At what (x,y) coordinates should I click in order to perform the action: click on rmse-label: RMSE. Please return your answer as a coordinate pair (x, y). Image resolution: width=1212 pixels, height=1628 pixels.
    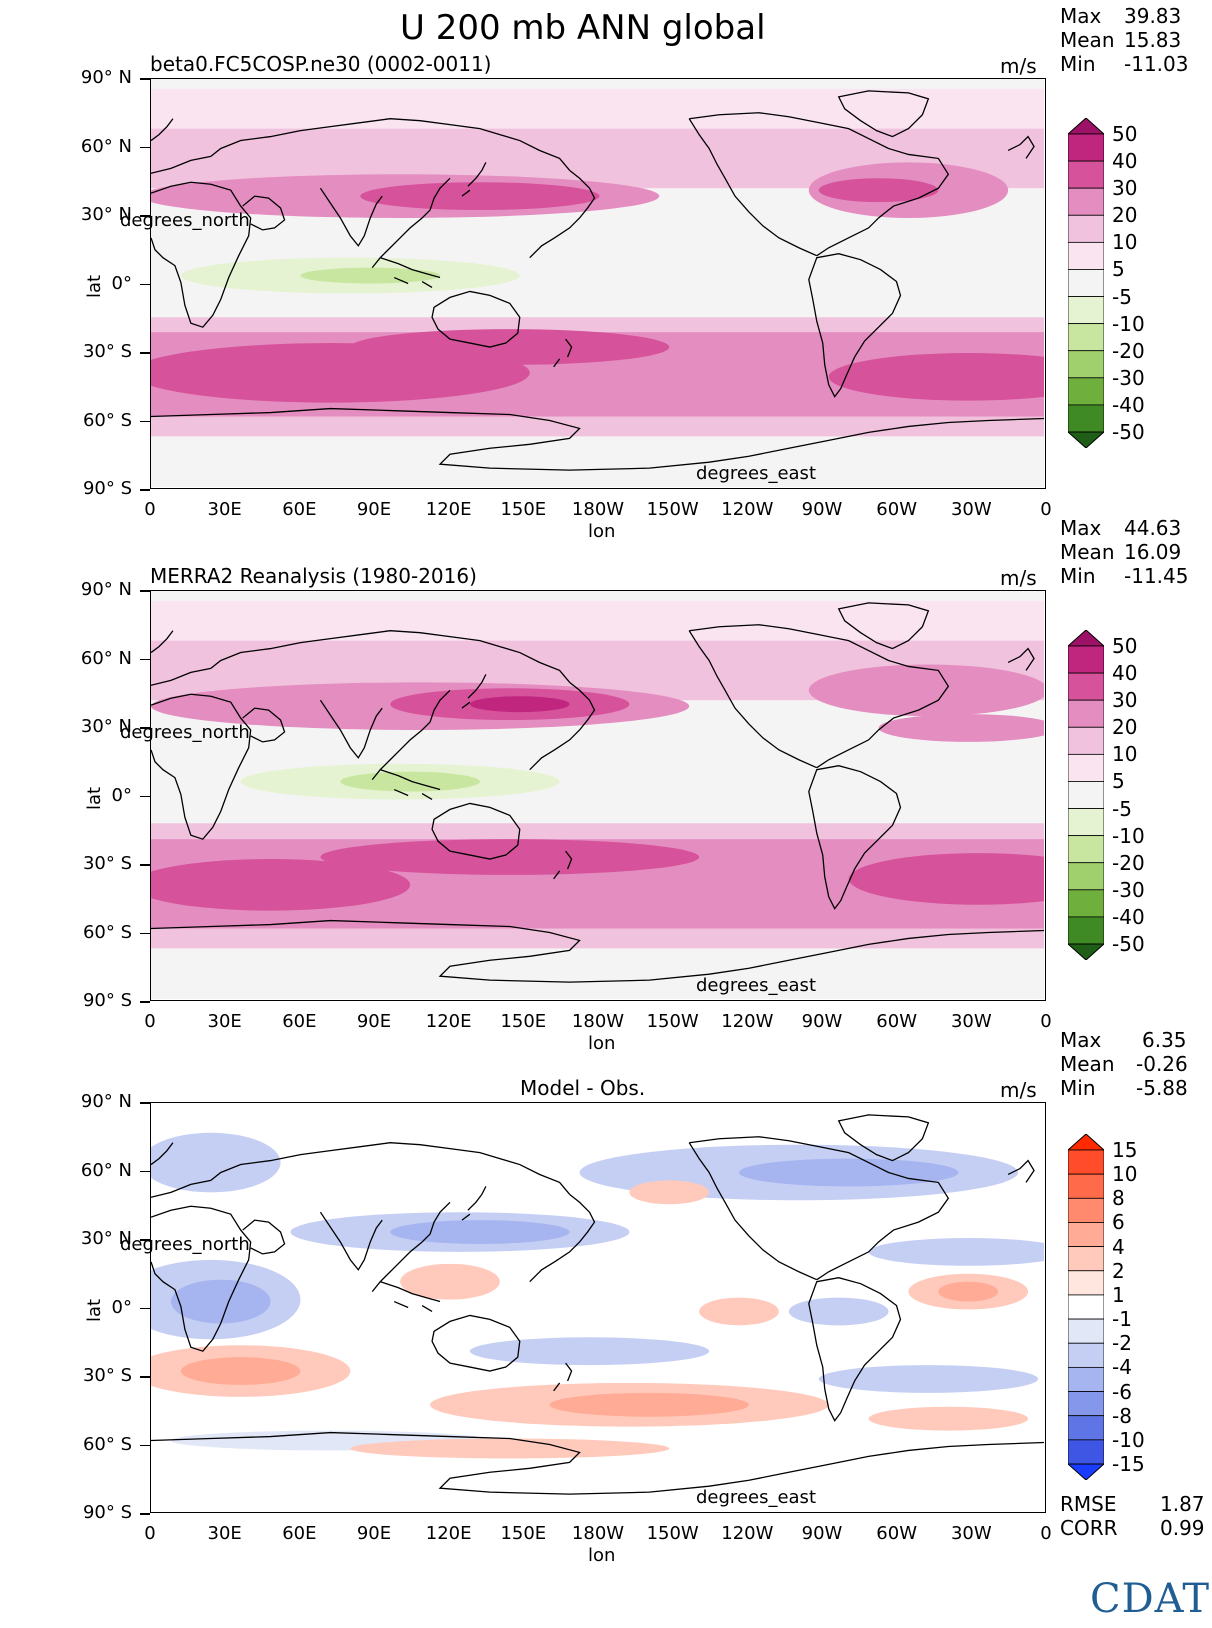
    Looking at the image, I should click on (1088, 1504).